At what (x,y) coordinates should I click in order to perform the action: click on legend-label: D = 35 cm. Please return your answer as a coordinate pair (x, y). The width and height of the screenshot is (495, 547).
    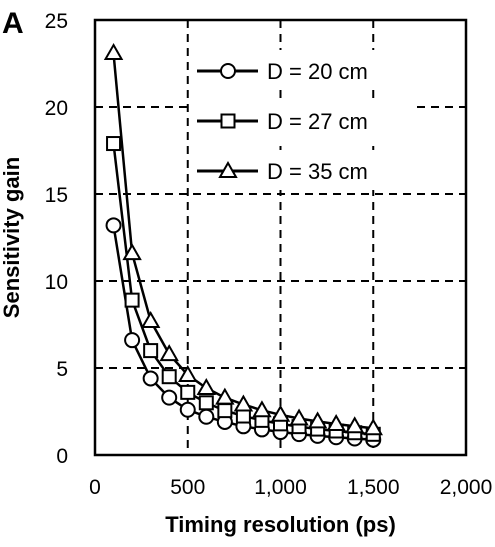
    Looking at the image, I should click on (317, 171).